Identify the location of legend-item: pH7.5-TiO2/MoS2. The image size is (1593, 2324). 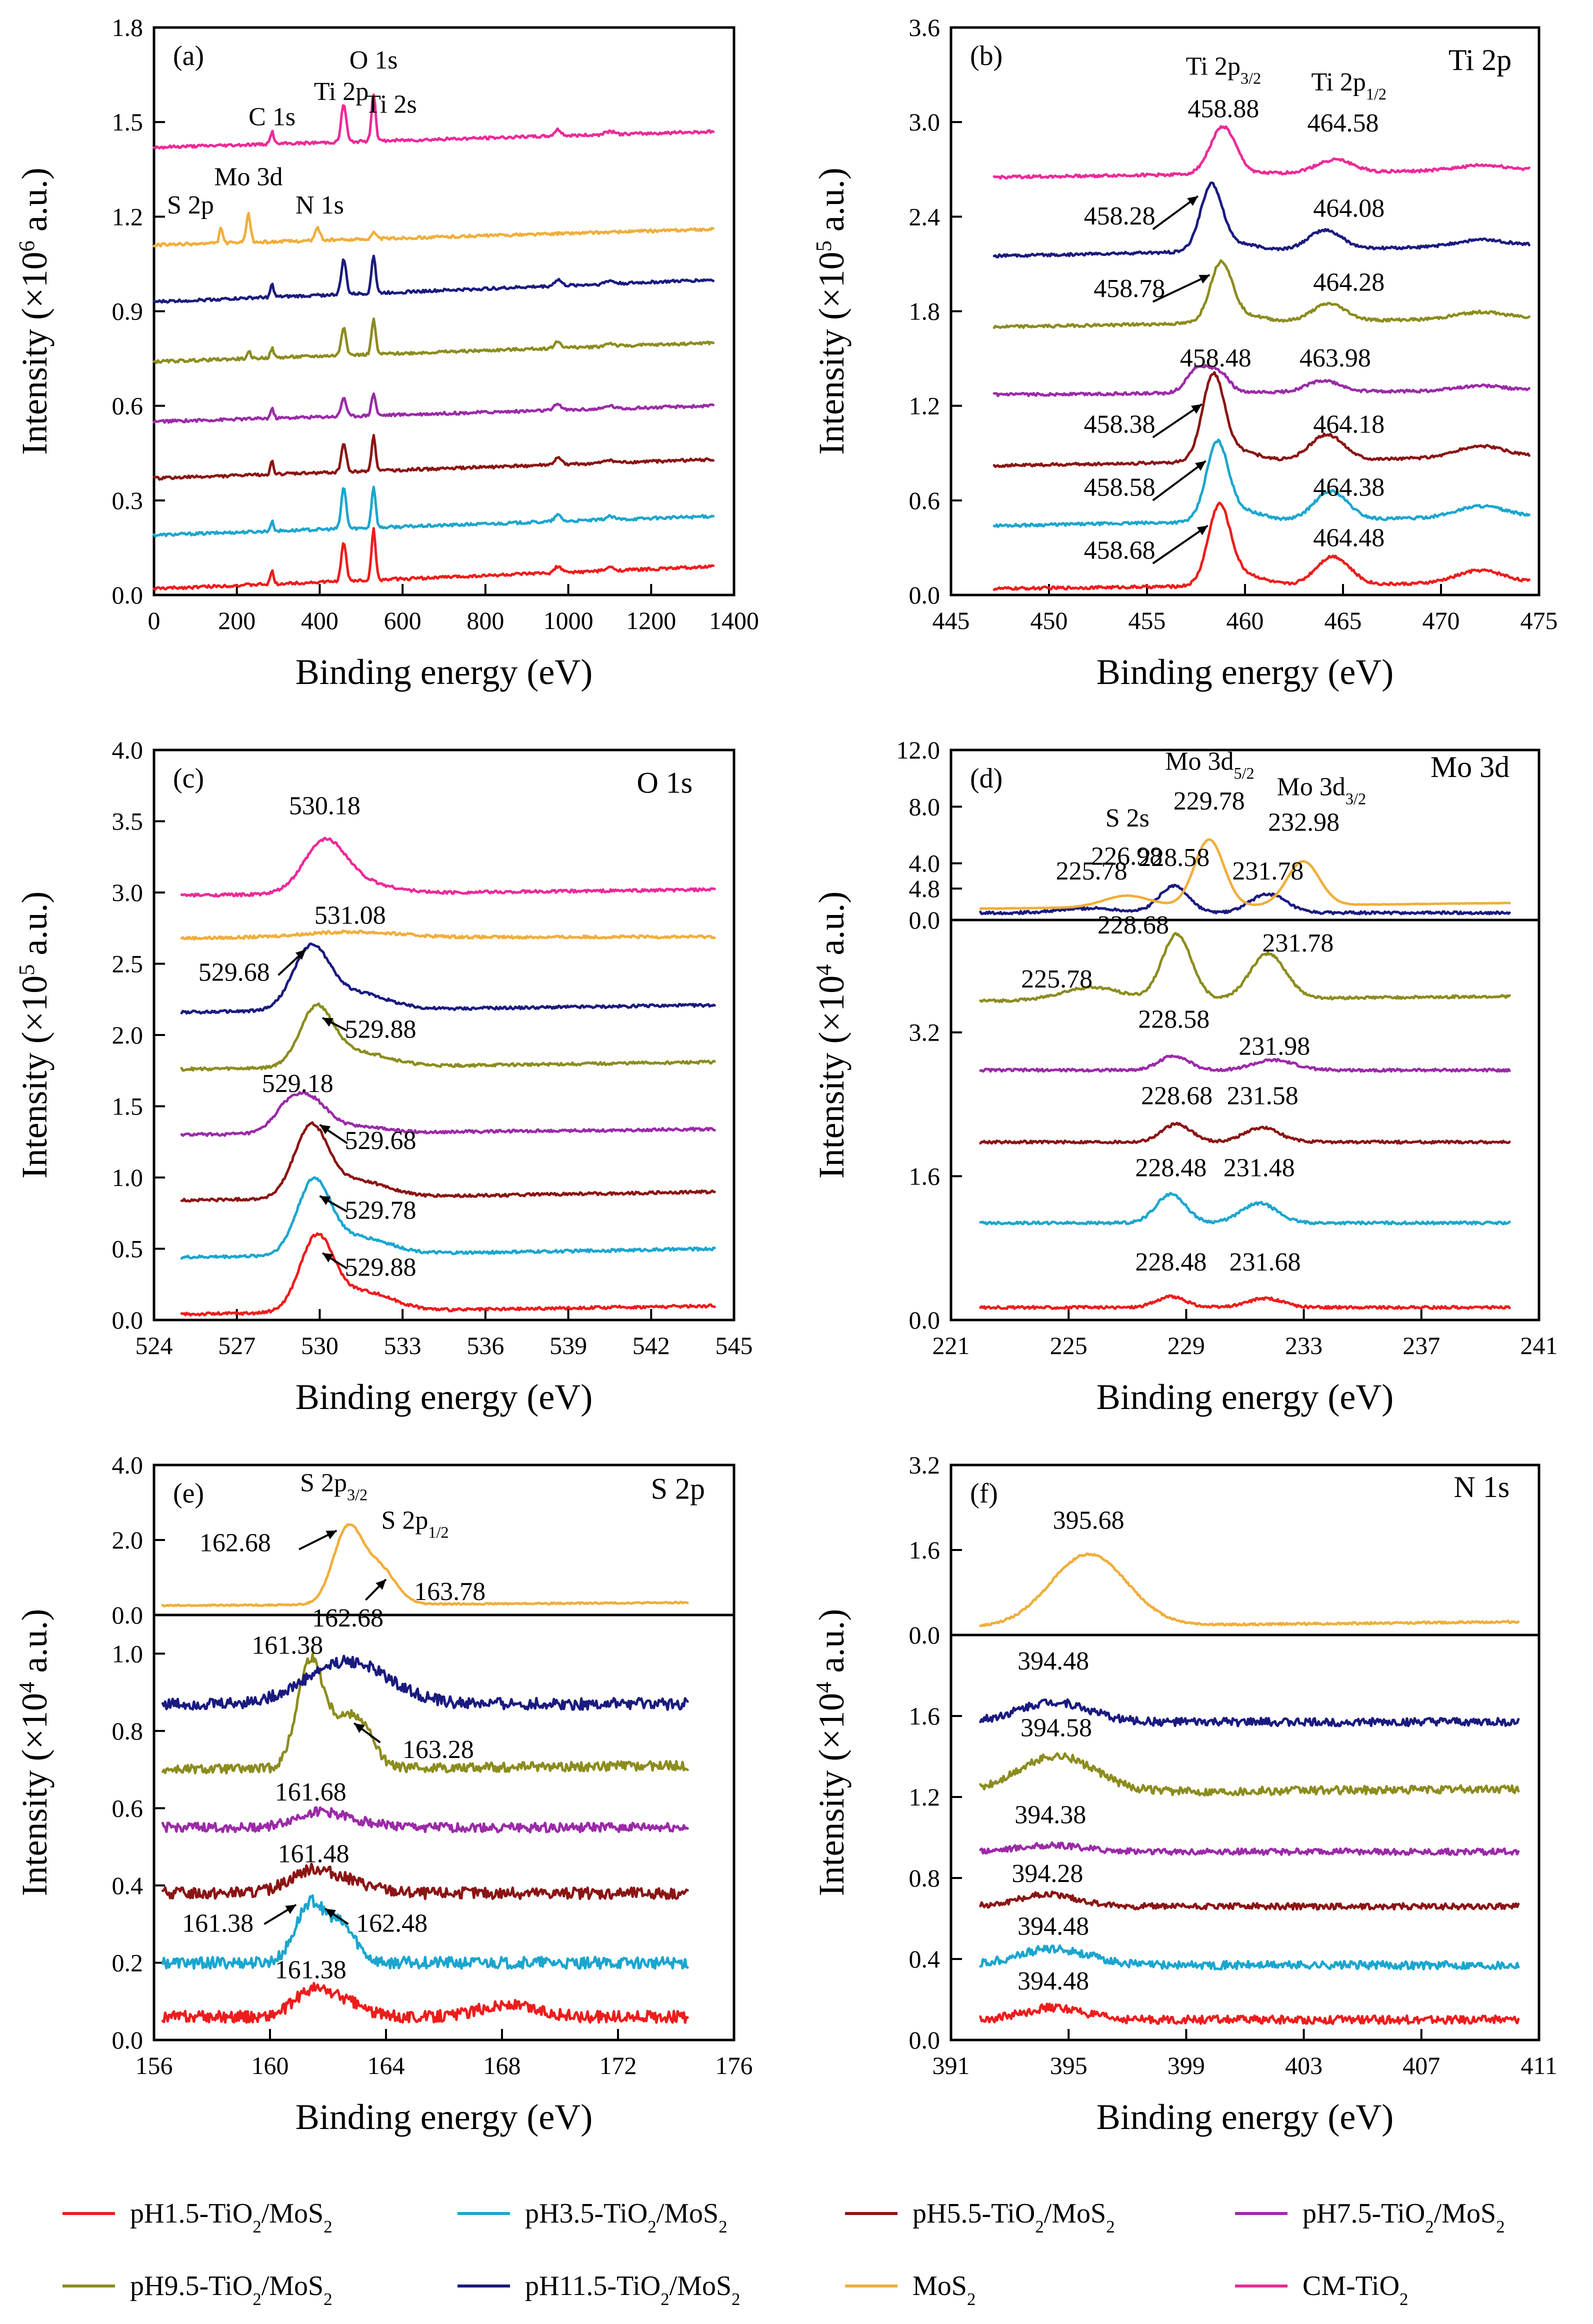
(1370, 2217).